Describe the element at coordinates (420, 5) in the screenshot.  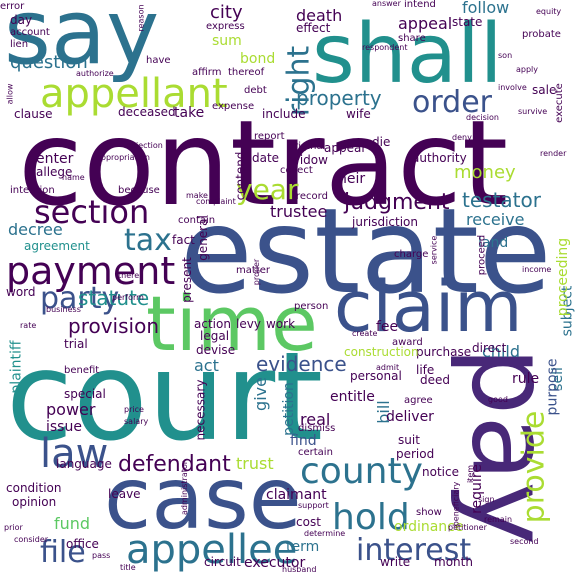
I see `word-intend: intend` at that location.